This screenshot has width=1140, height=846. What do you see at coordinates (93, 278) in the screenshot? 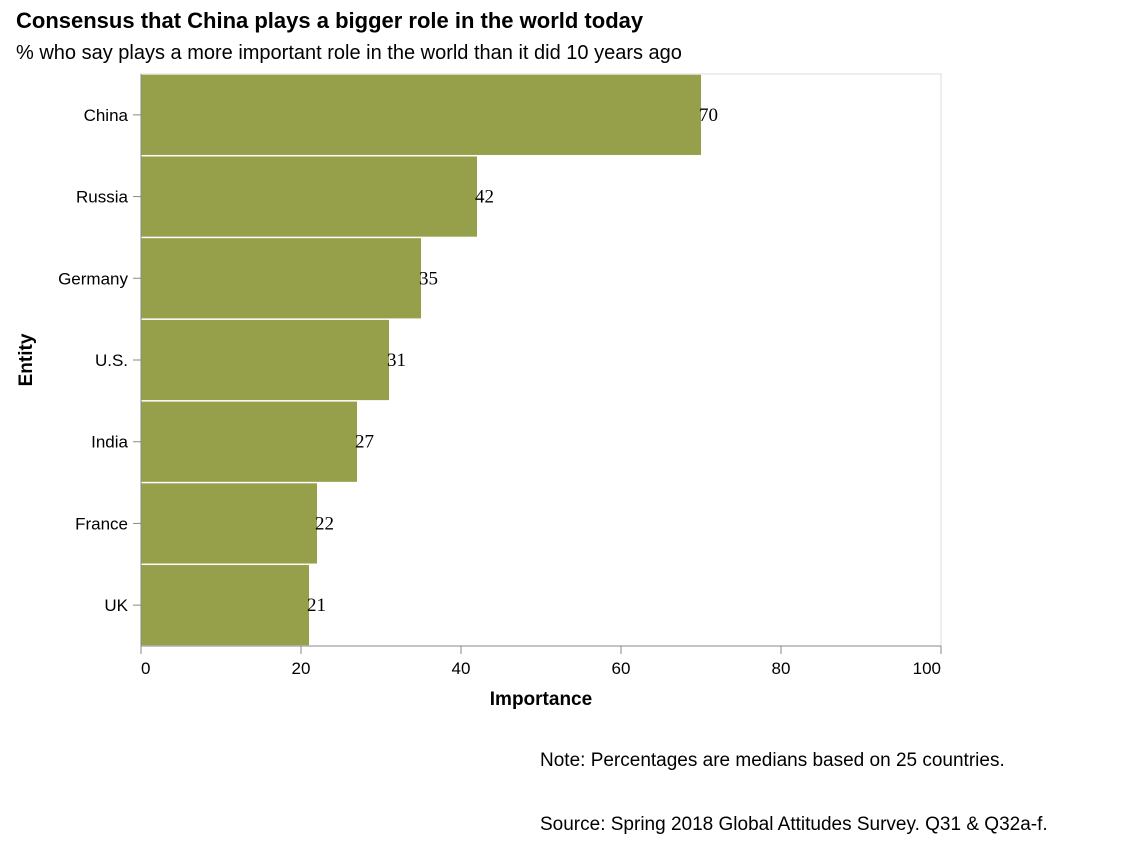
I see `y-tick-label: Germany` at bounding box center [93, 278].